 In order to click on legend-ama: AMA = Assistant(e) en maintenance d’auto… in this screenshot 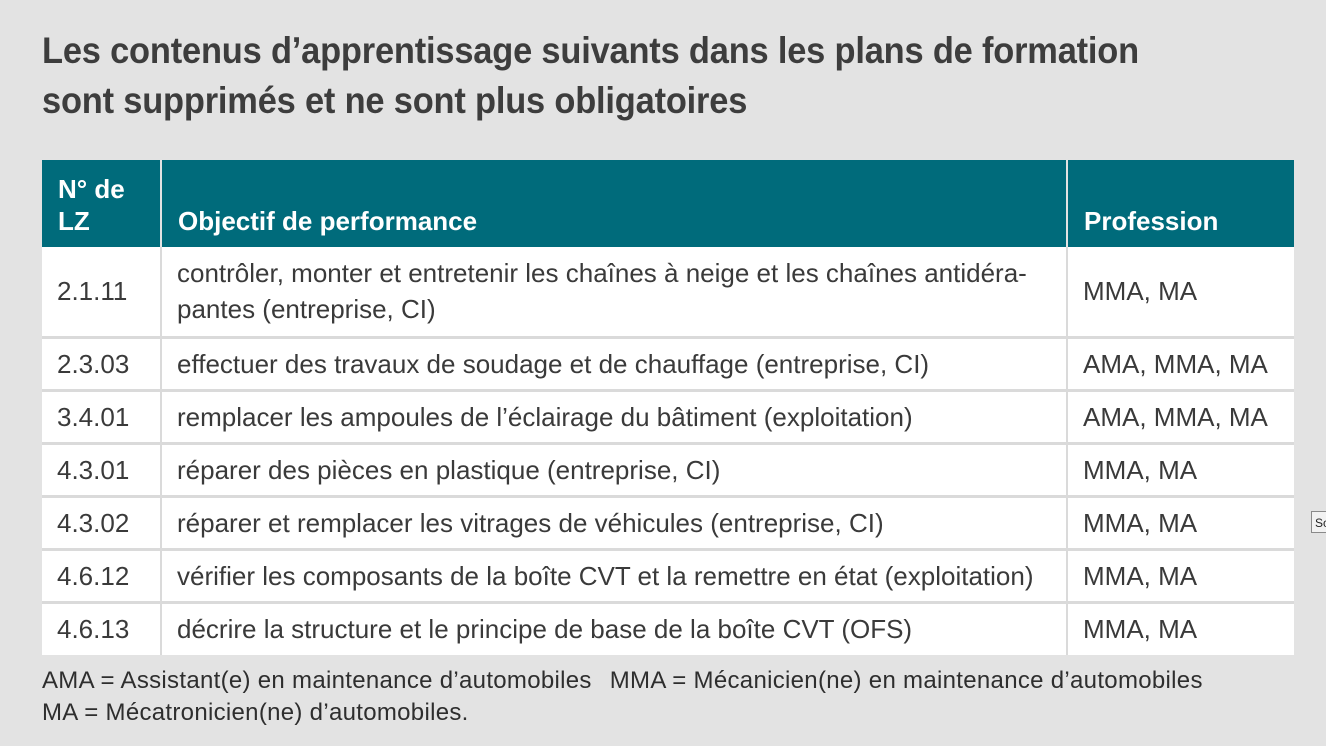, I will do `click(317, 680)`.